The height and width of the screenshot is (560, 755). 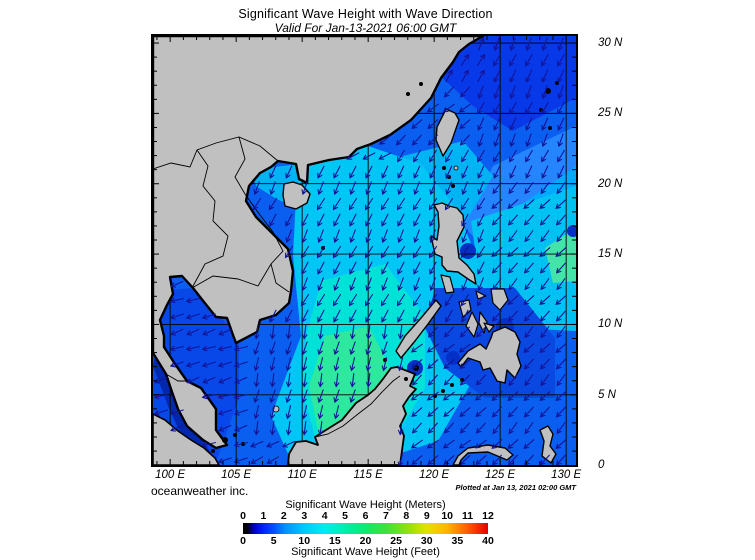 I want to click on map-valid-time: Valid For Jan-13-2021 06:00 GMT, so click(x=365, y=28).